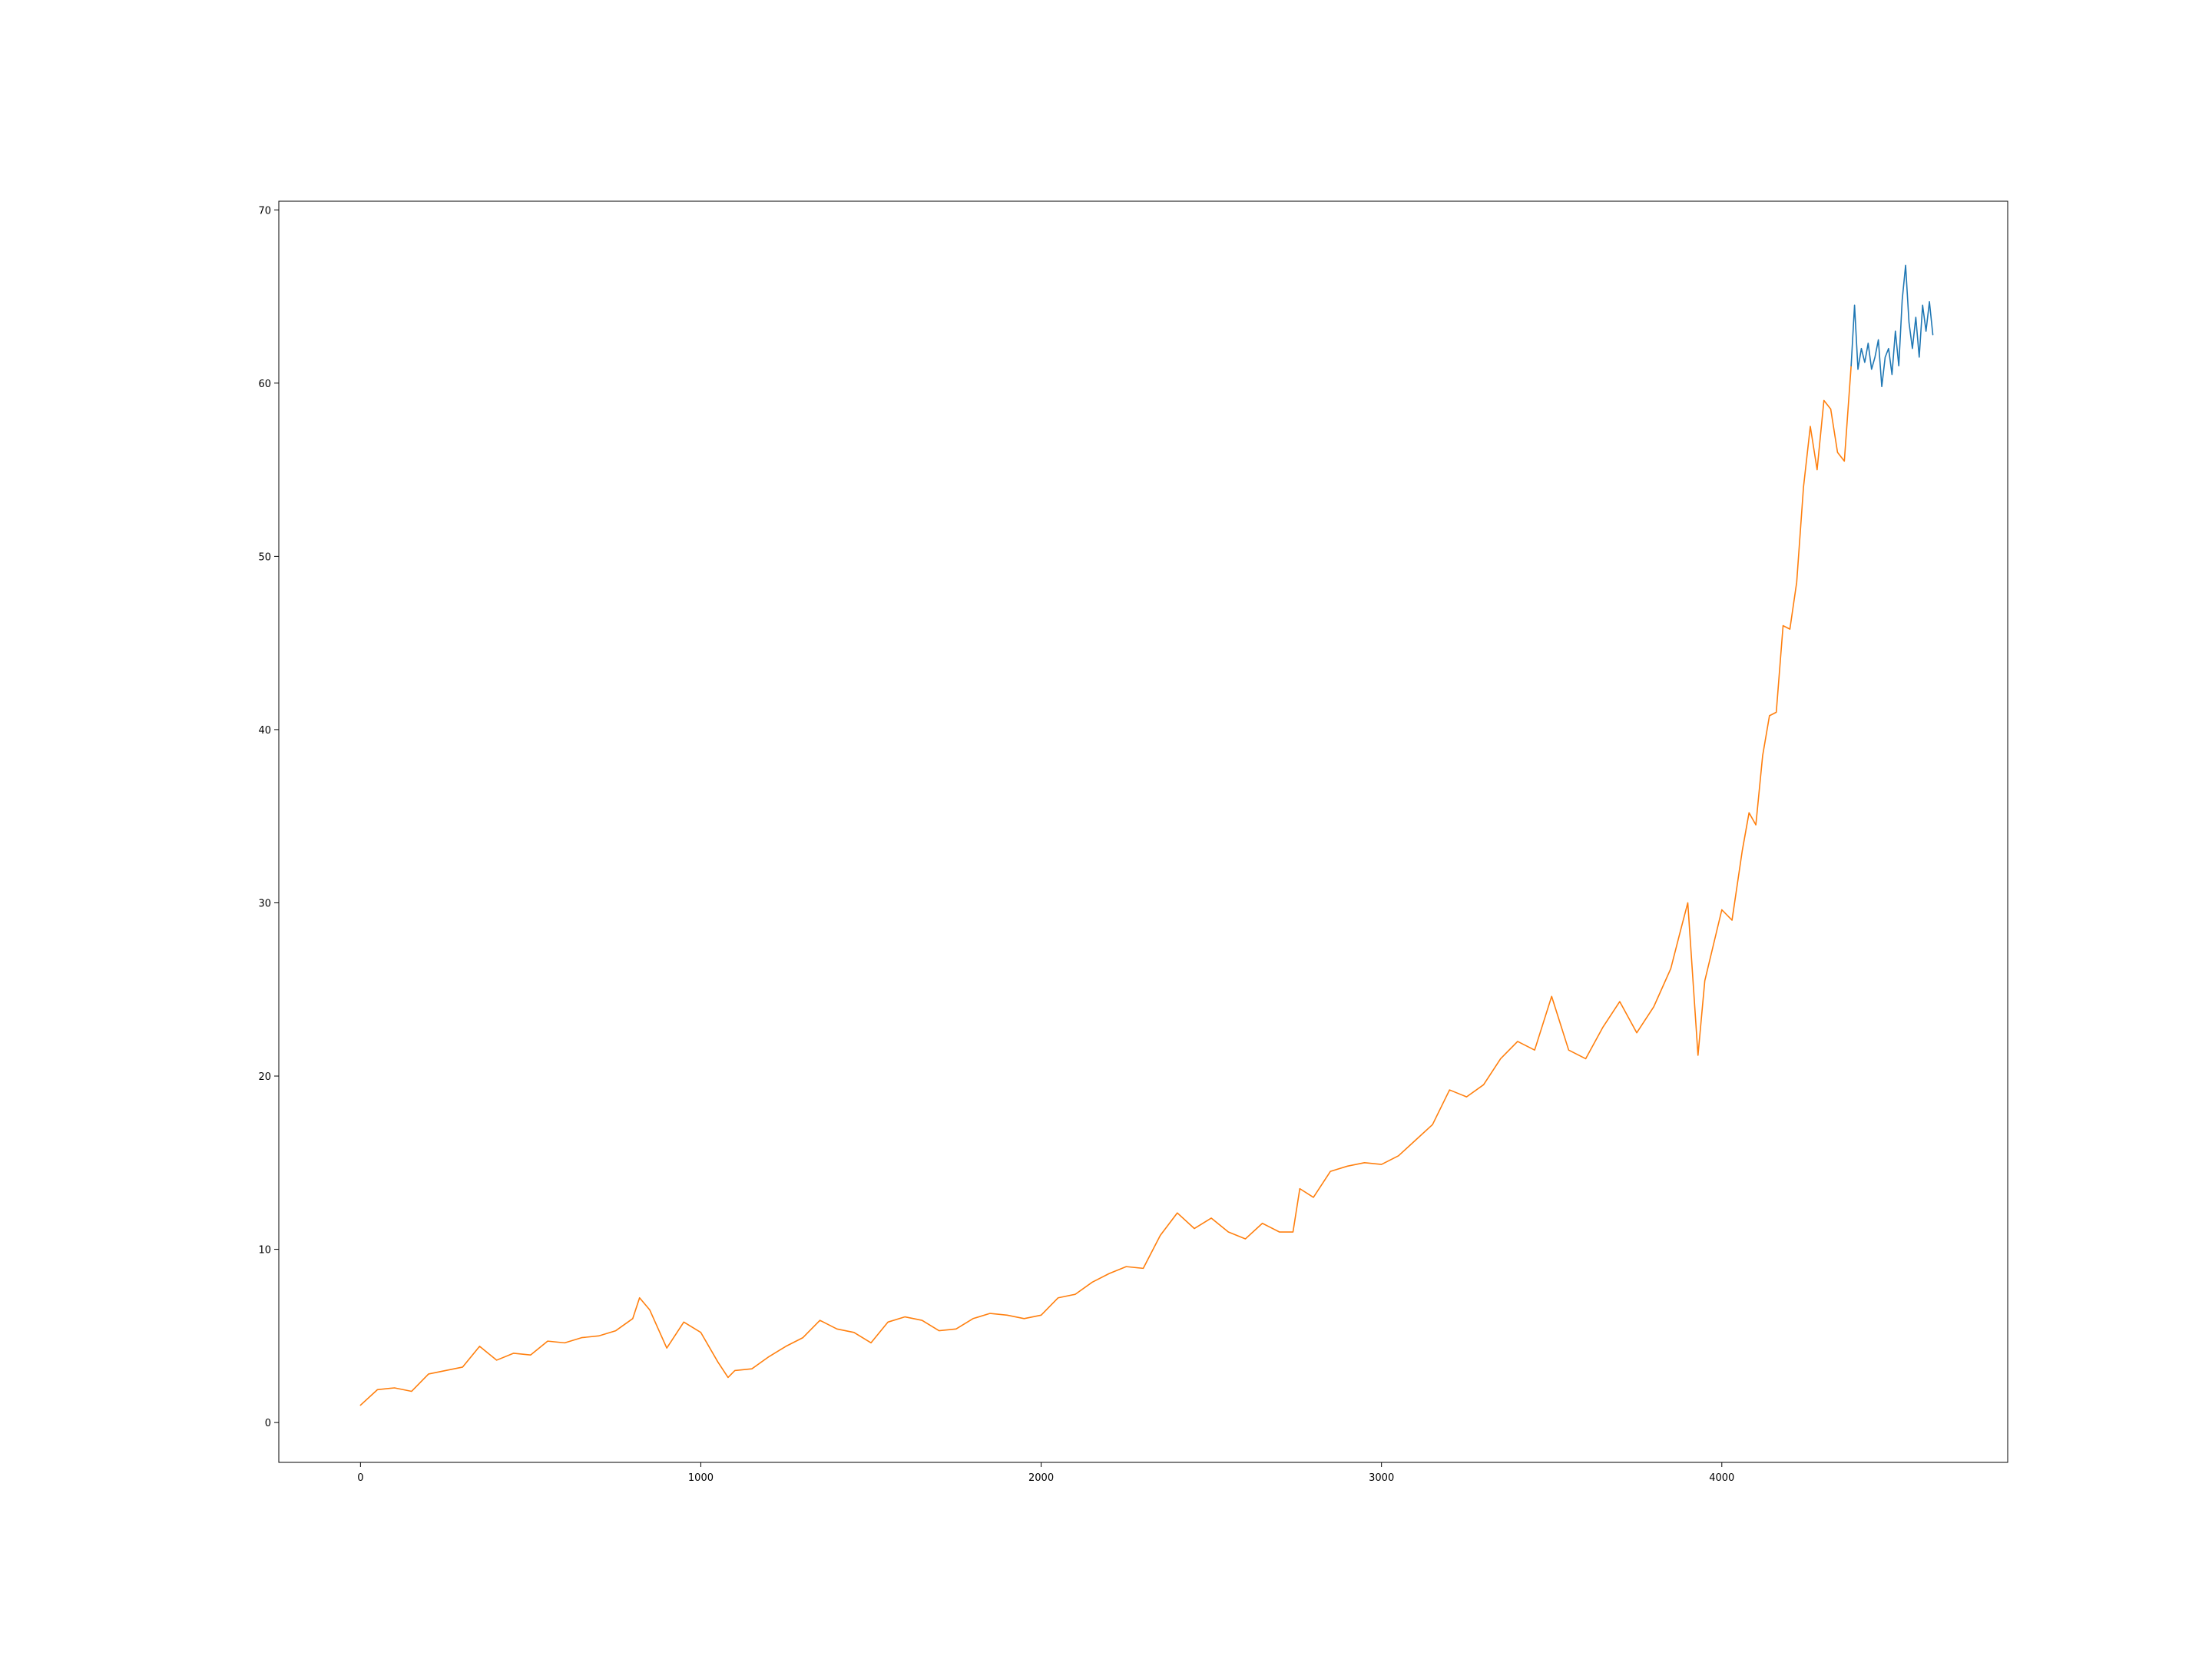 The width and height of the screenshot is (2212, 1659). Describe the element at coordinates (701, 1478) in the screenshot. I see `x-tick-label: 1000` at that location.